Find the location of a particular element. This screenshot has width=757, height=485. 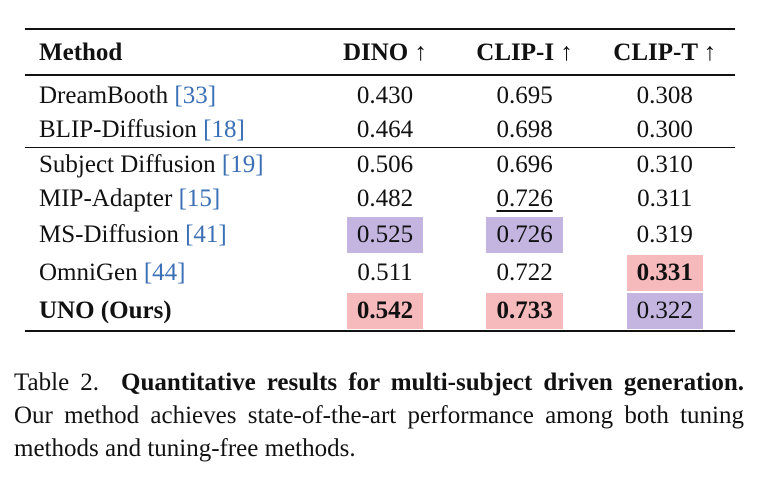

second-best-highlight: 0.525 is located at coordinates (385, 235).